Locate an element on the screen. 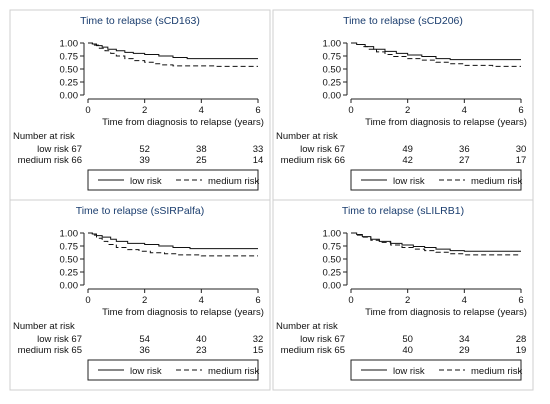 Image resolution: width=550 pixels, height=404 pixels. risk-count: 25 is located at coordinates (201, 160).